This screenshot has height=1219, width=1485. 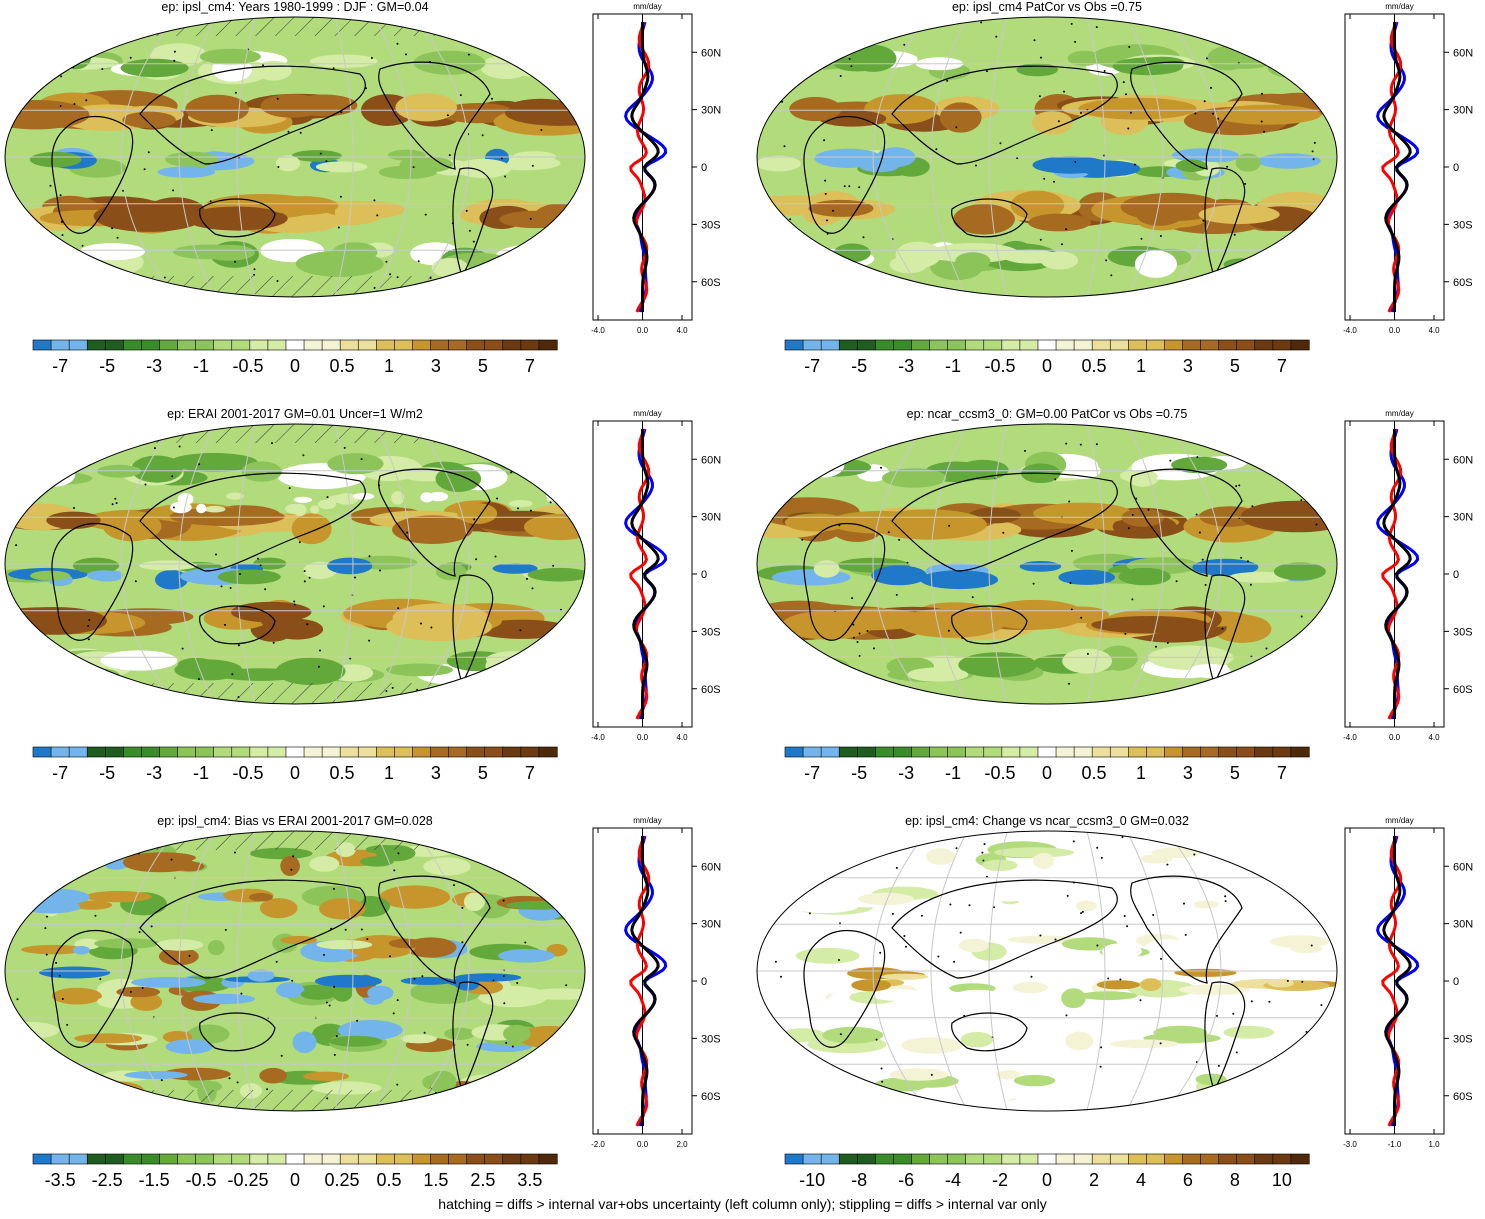 What do you see at coordinates (1000, 1180) in the screenshot?
I see `colorbar-label: -2` at bounding box center [1000, 1180].